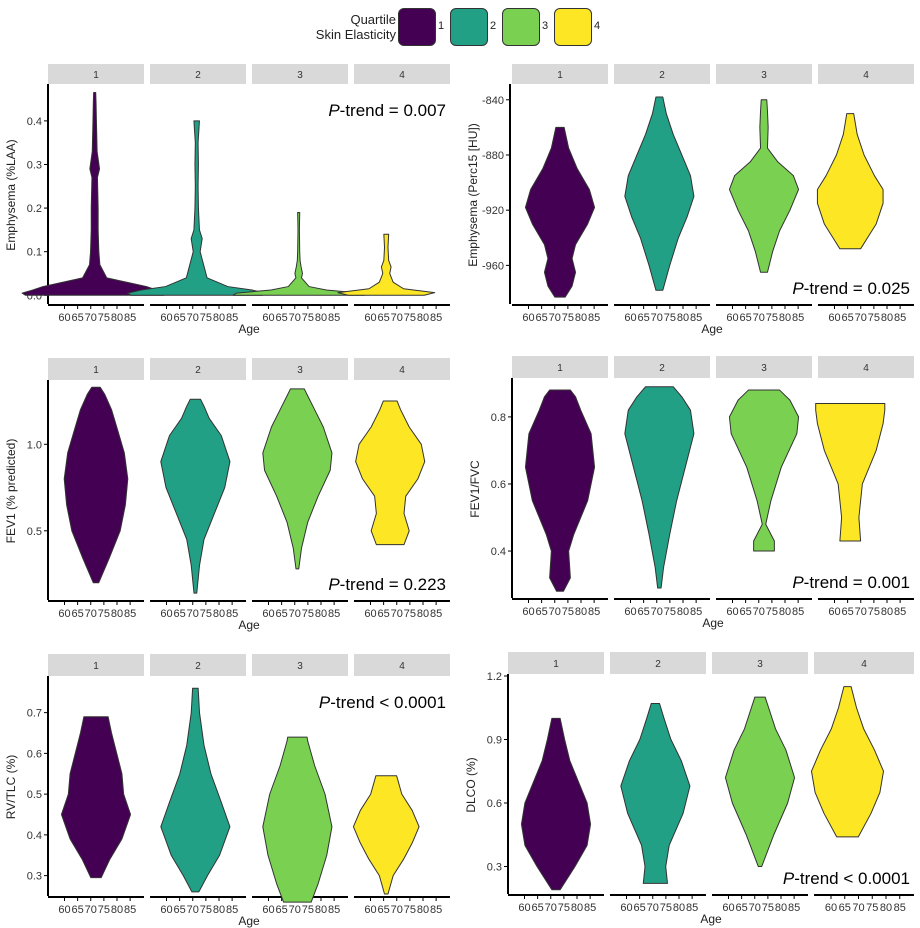 This screenshot has width=920, height=928. What do you see at coordinates (494, 740) in the screenshot?
I see `y-tick-label: 0.9` at bounding box center [494, 740].